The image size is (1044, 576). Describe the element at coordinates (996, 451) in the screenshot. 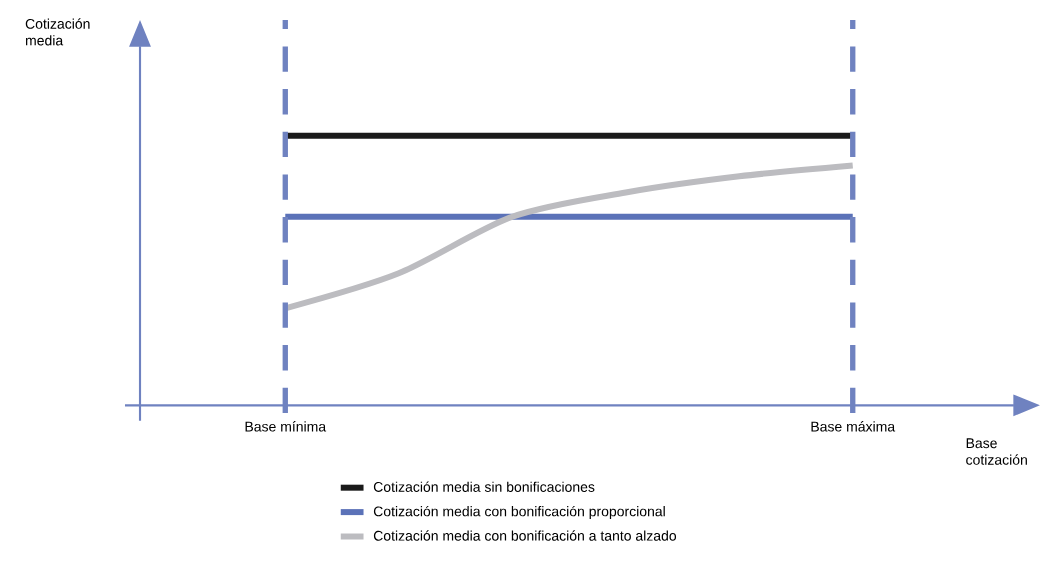

I see `text: Base cotización` at that location.